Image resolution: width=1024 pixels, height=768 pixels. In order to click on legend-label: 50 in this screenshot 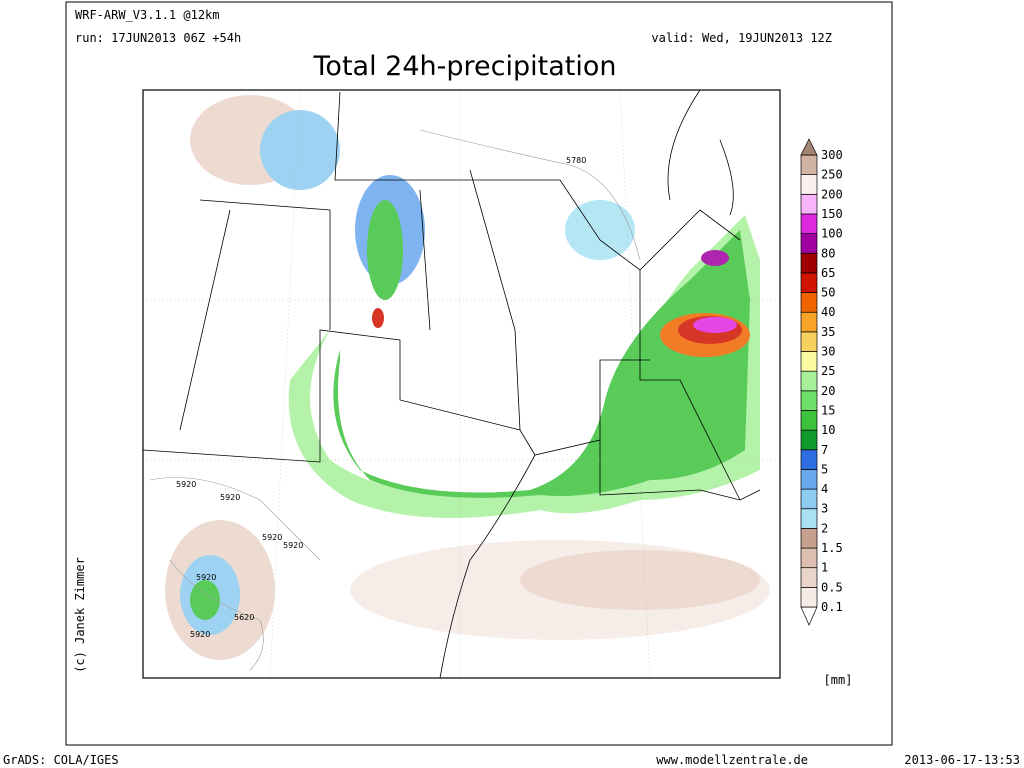, I will do `click(828, 293)`.